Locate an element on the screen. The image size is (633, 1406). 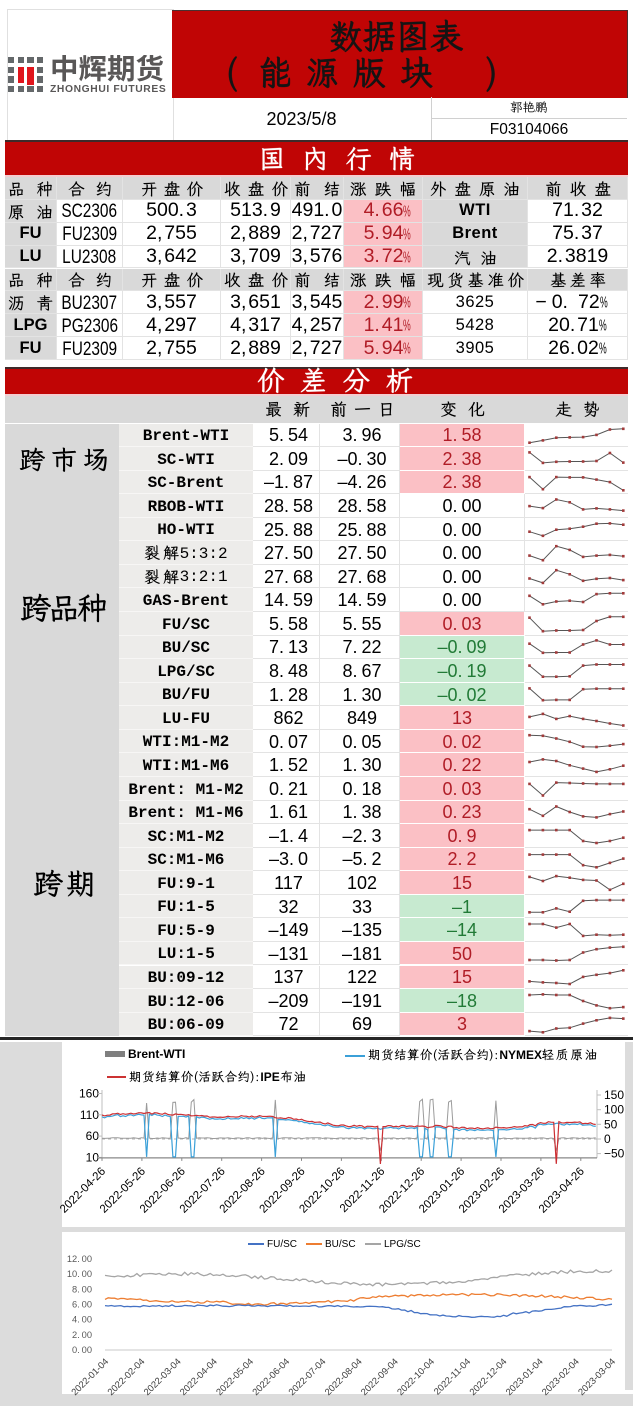
svg-text: 4. 00 is located at coordinates (82, 1320).